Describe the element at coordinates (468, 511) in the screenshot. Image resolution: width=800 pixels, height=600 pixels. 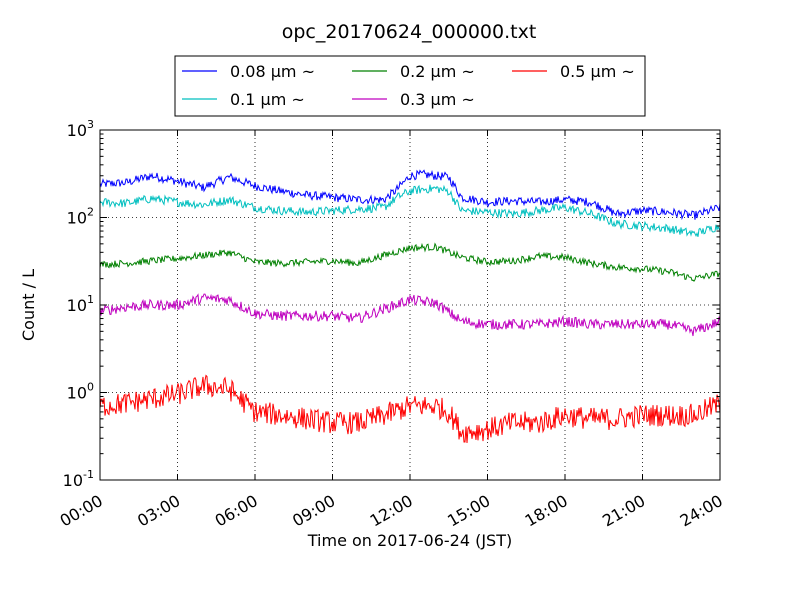
I see `x-tick-label: 15:00` at that location.